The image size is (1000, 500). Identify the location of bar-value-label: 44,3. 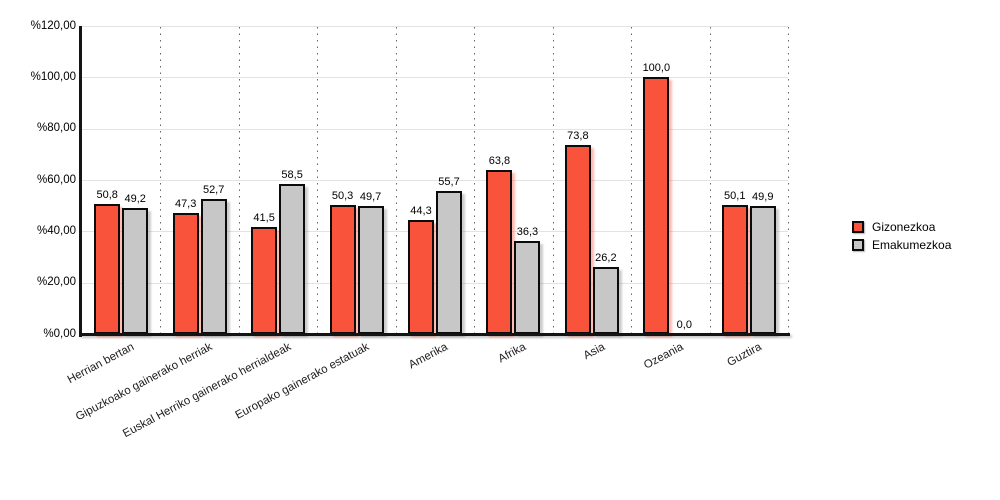
(421, 211).